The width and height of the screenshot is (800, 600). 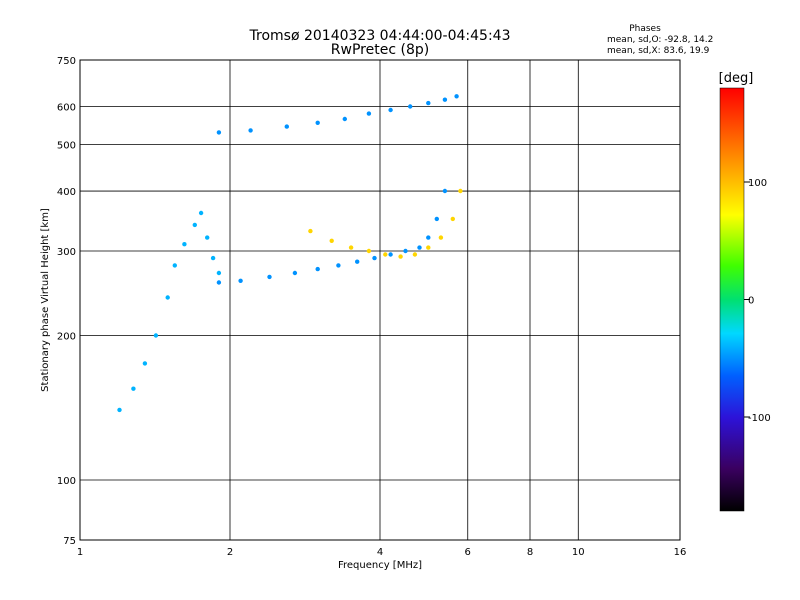 I want to click on y-tick-label: 750, so click(x=66, y=61).